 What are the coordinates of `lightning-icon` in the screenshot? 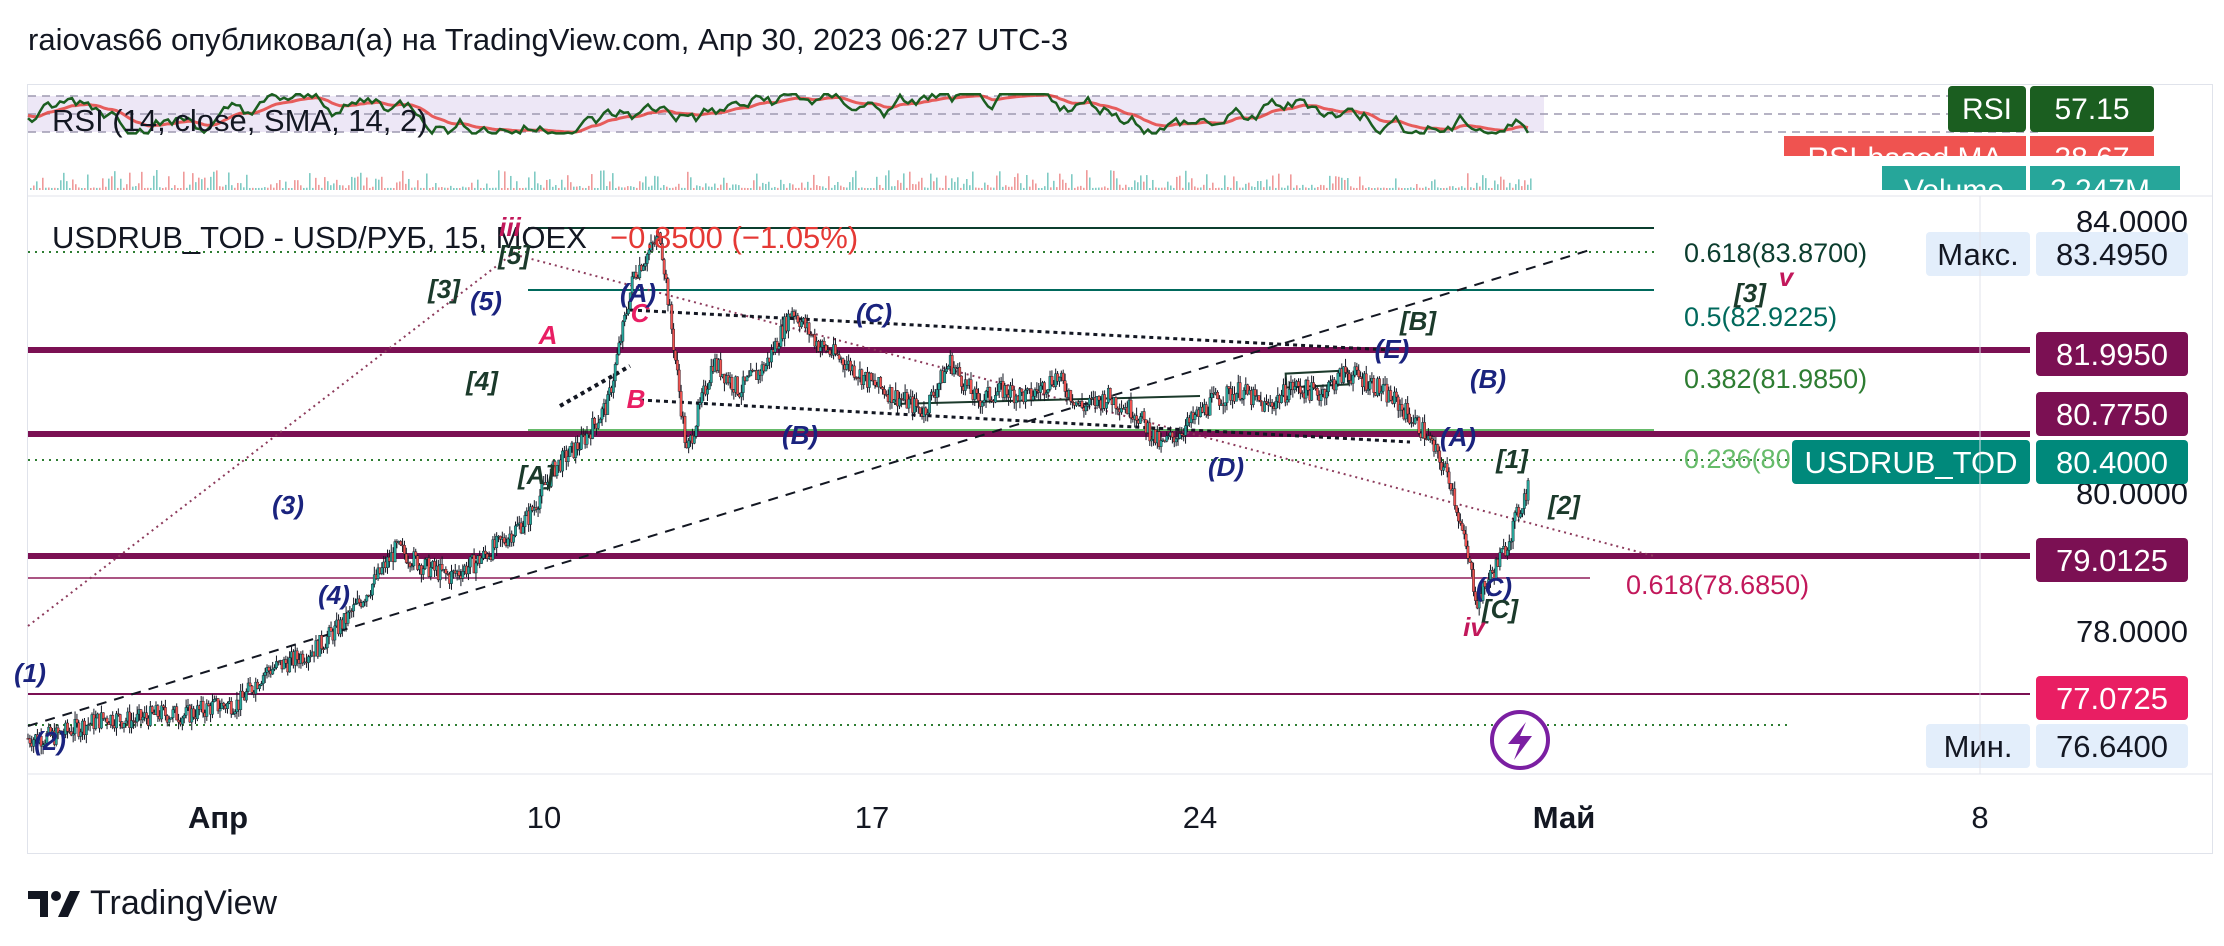 It's located at (1520, 740).